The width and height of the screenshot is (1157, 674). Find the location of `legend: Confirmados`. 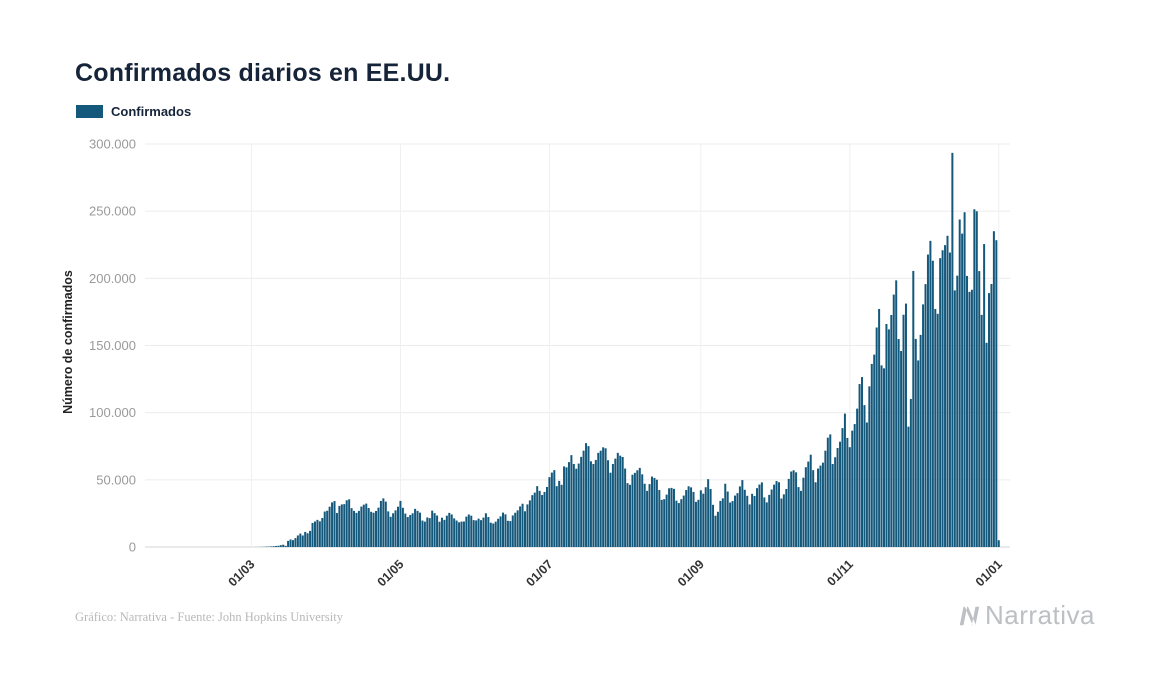

legend: Confirmados is located at coordinates (133, 111).